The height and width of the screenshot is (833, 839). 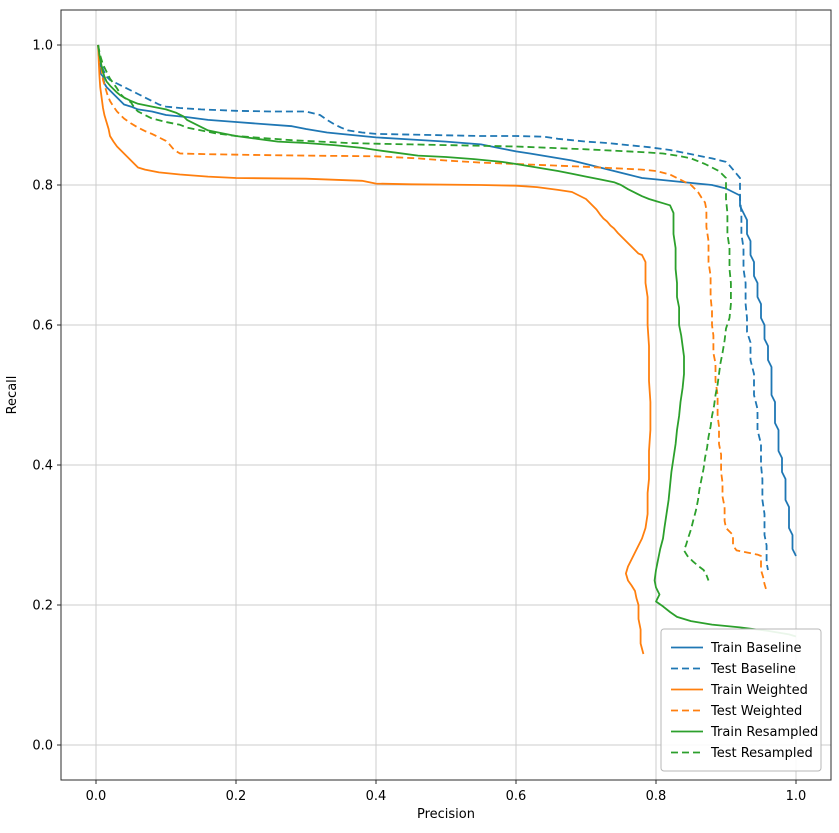 What do you see at coordinates (759, 690) in the screenshot?
I see `legend-label: Train Weighted` at bounding box center [759, 690].